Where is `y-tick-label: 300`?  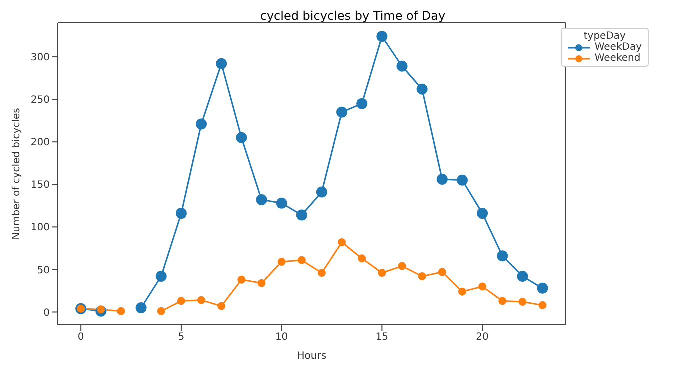 y-tick-label: 300 is located at coordinates (40, 58).